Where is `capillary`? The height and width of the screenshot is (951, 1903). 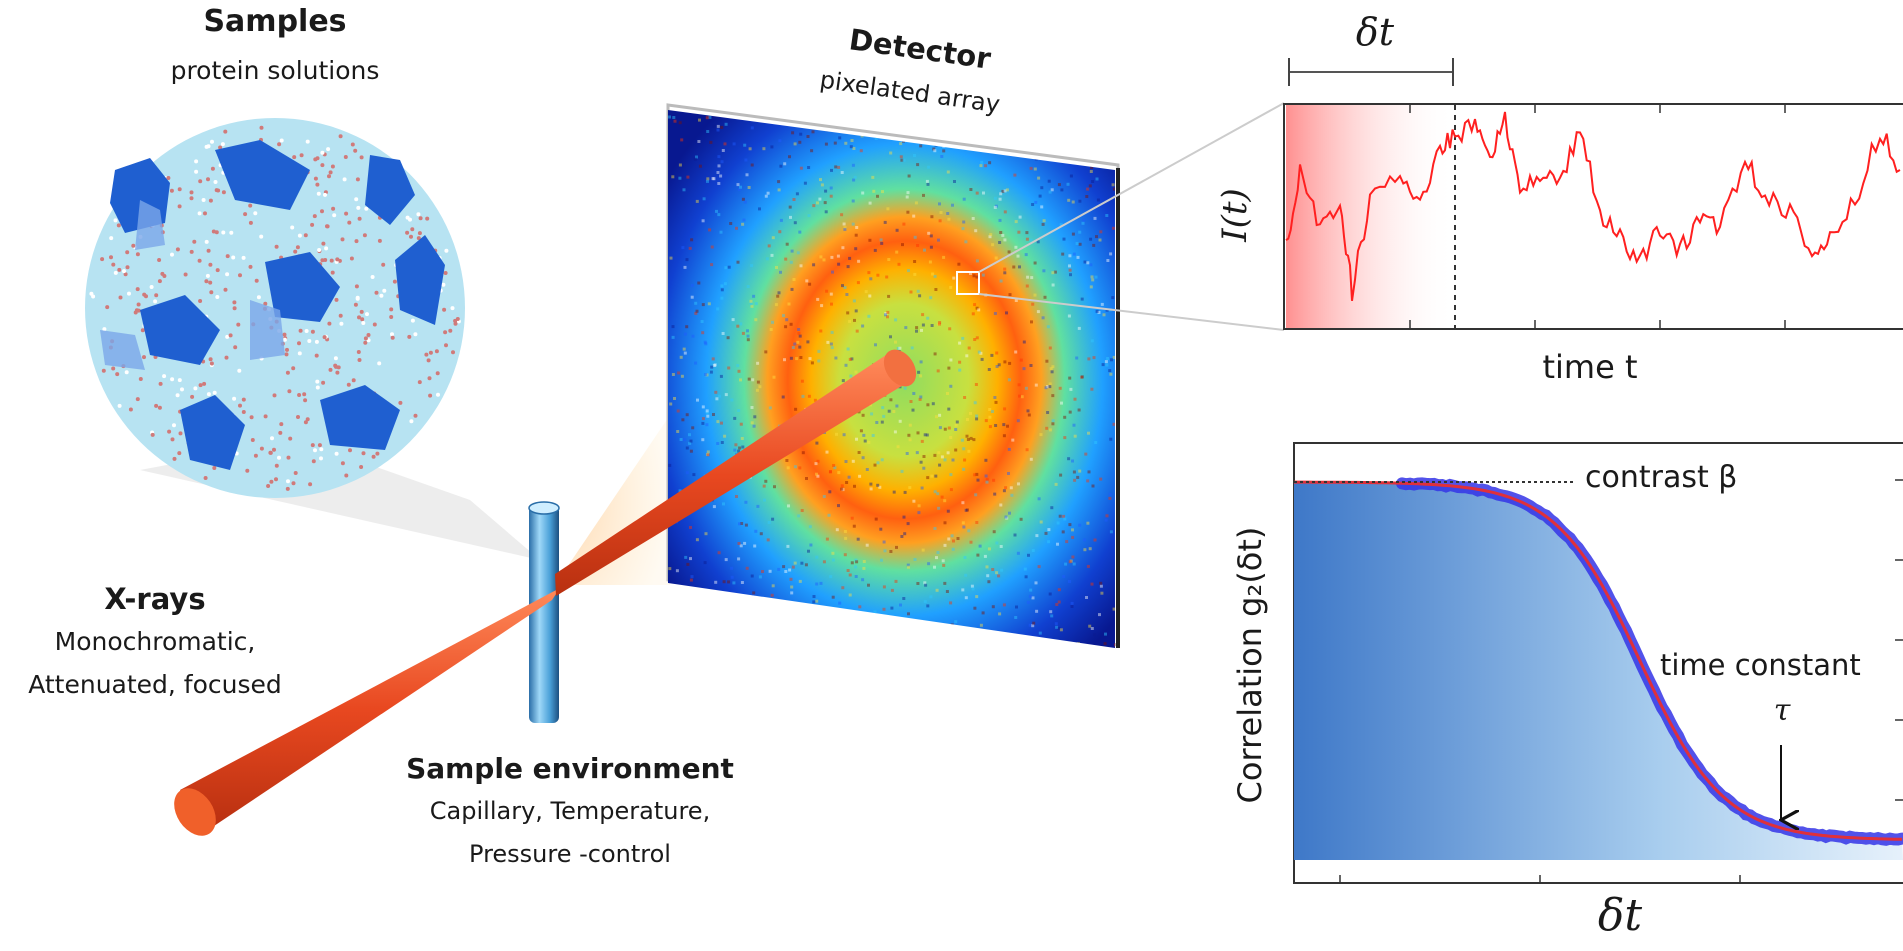 capillary is located at coordinates (544, 612).